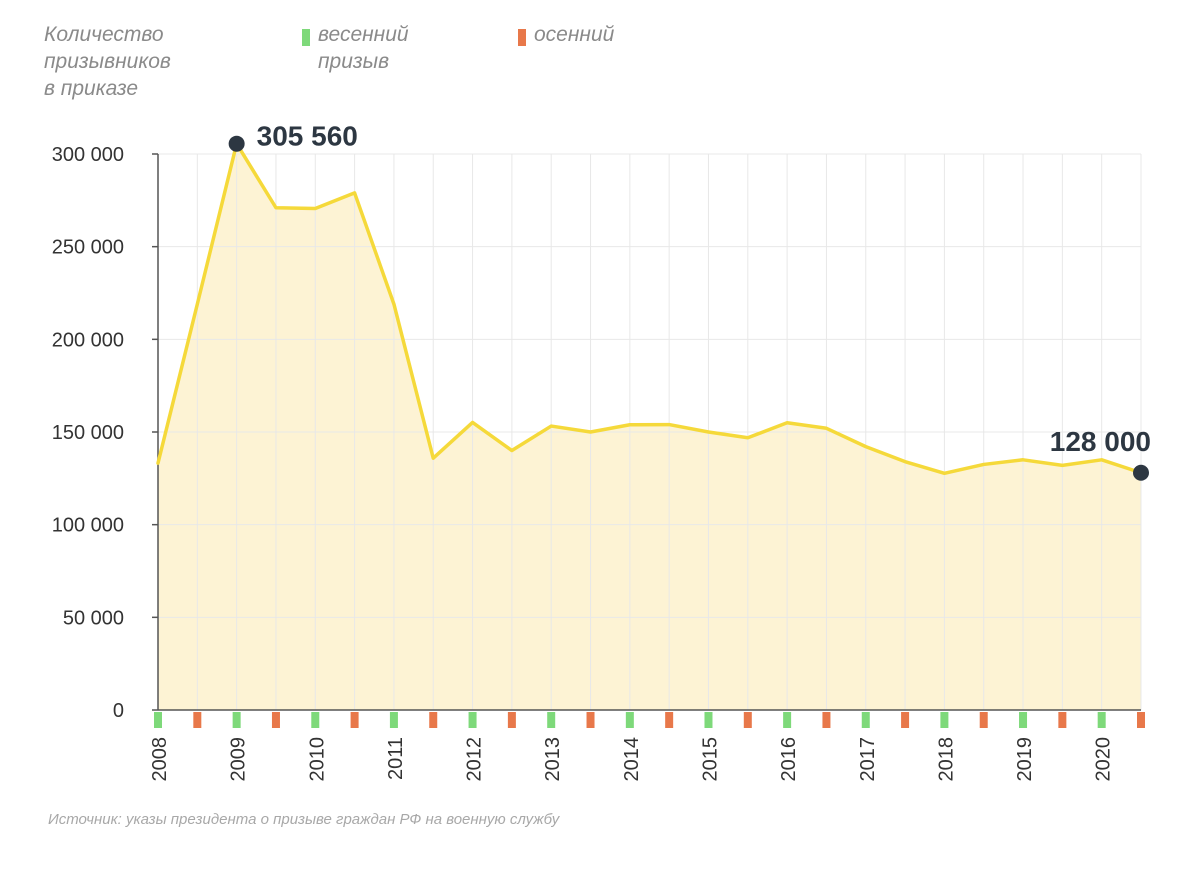 The height and width of the screenshot is (878, 1200). Describe the element at coordinates (632, 759) in the screenshot. I see `year-label-2014: 2014` at that location.